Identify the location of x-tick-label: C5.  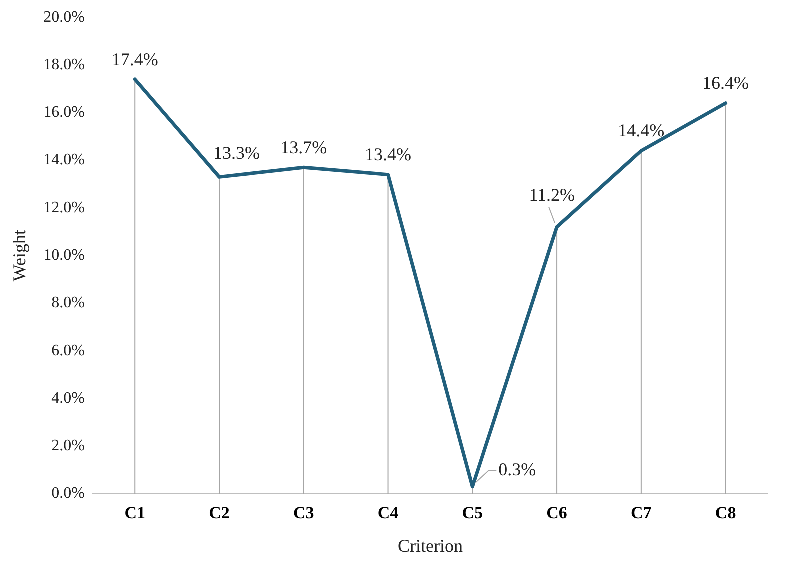
(473, 513).